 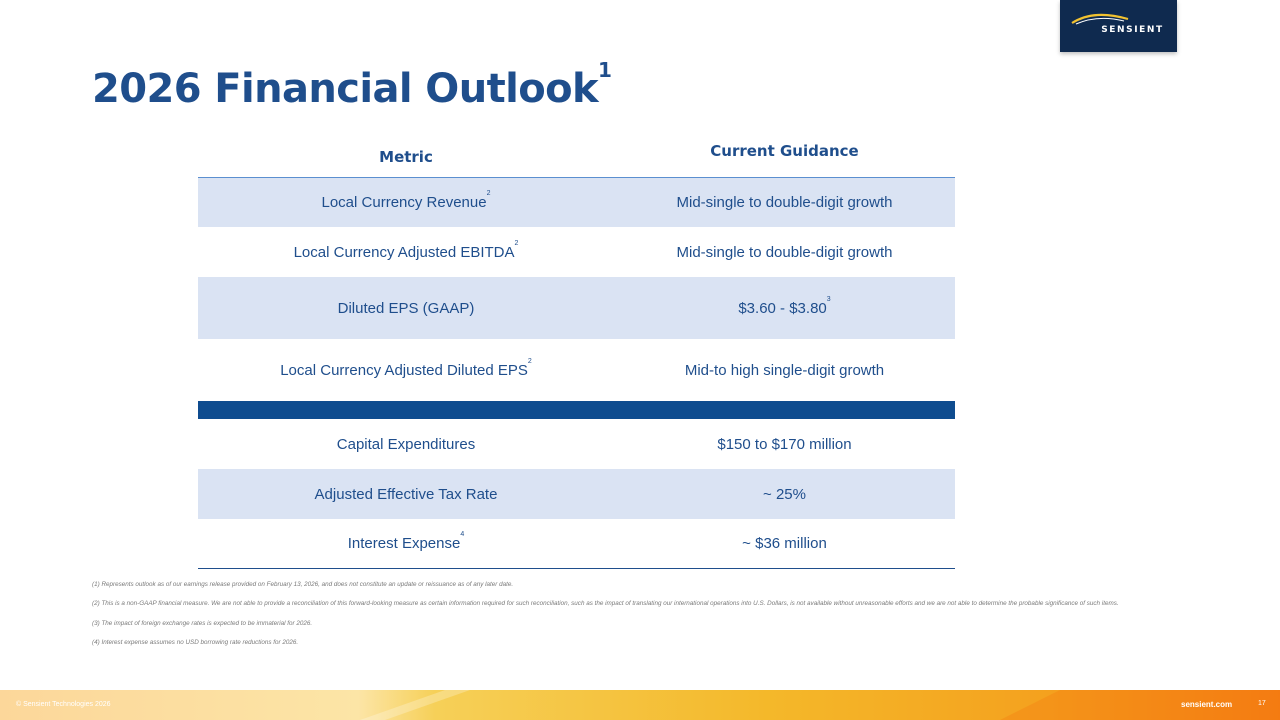 What do you see at coordinates (784, 370) in the screenshot?
I see `guidance-cell: Mid-to high single-digit growth` at bounding box center [784, 370].